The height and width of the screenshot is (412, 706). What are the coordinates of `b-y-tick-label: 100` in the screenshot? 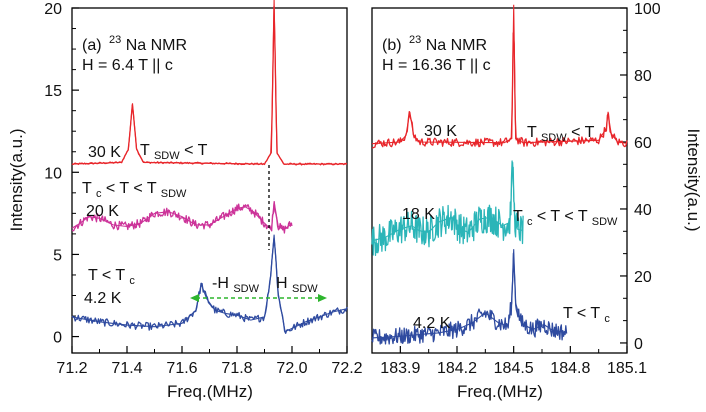 It's located at (647, 9).